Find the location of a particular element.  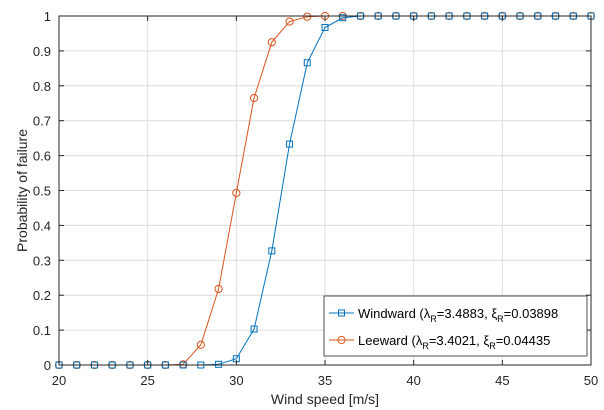

y-tick-label: 0 is located at coordinates (47, 365).